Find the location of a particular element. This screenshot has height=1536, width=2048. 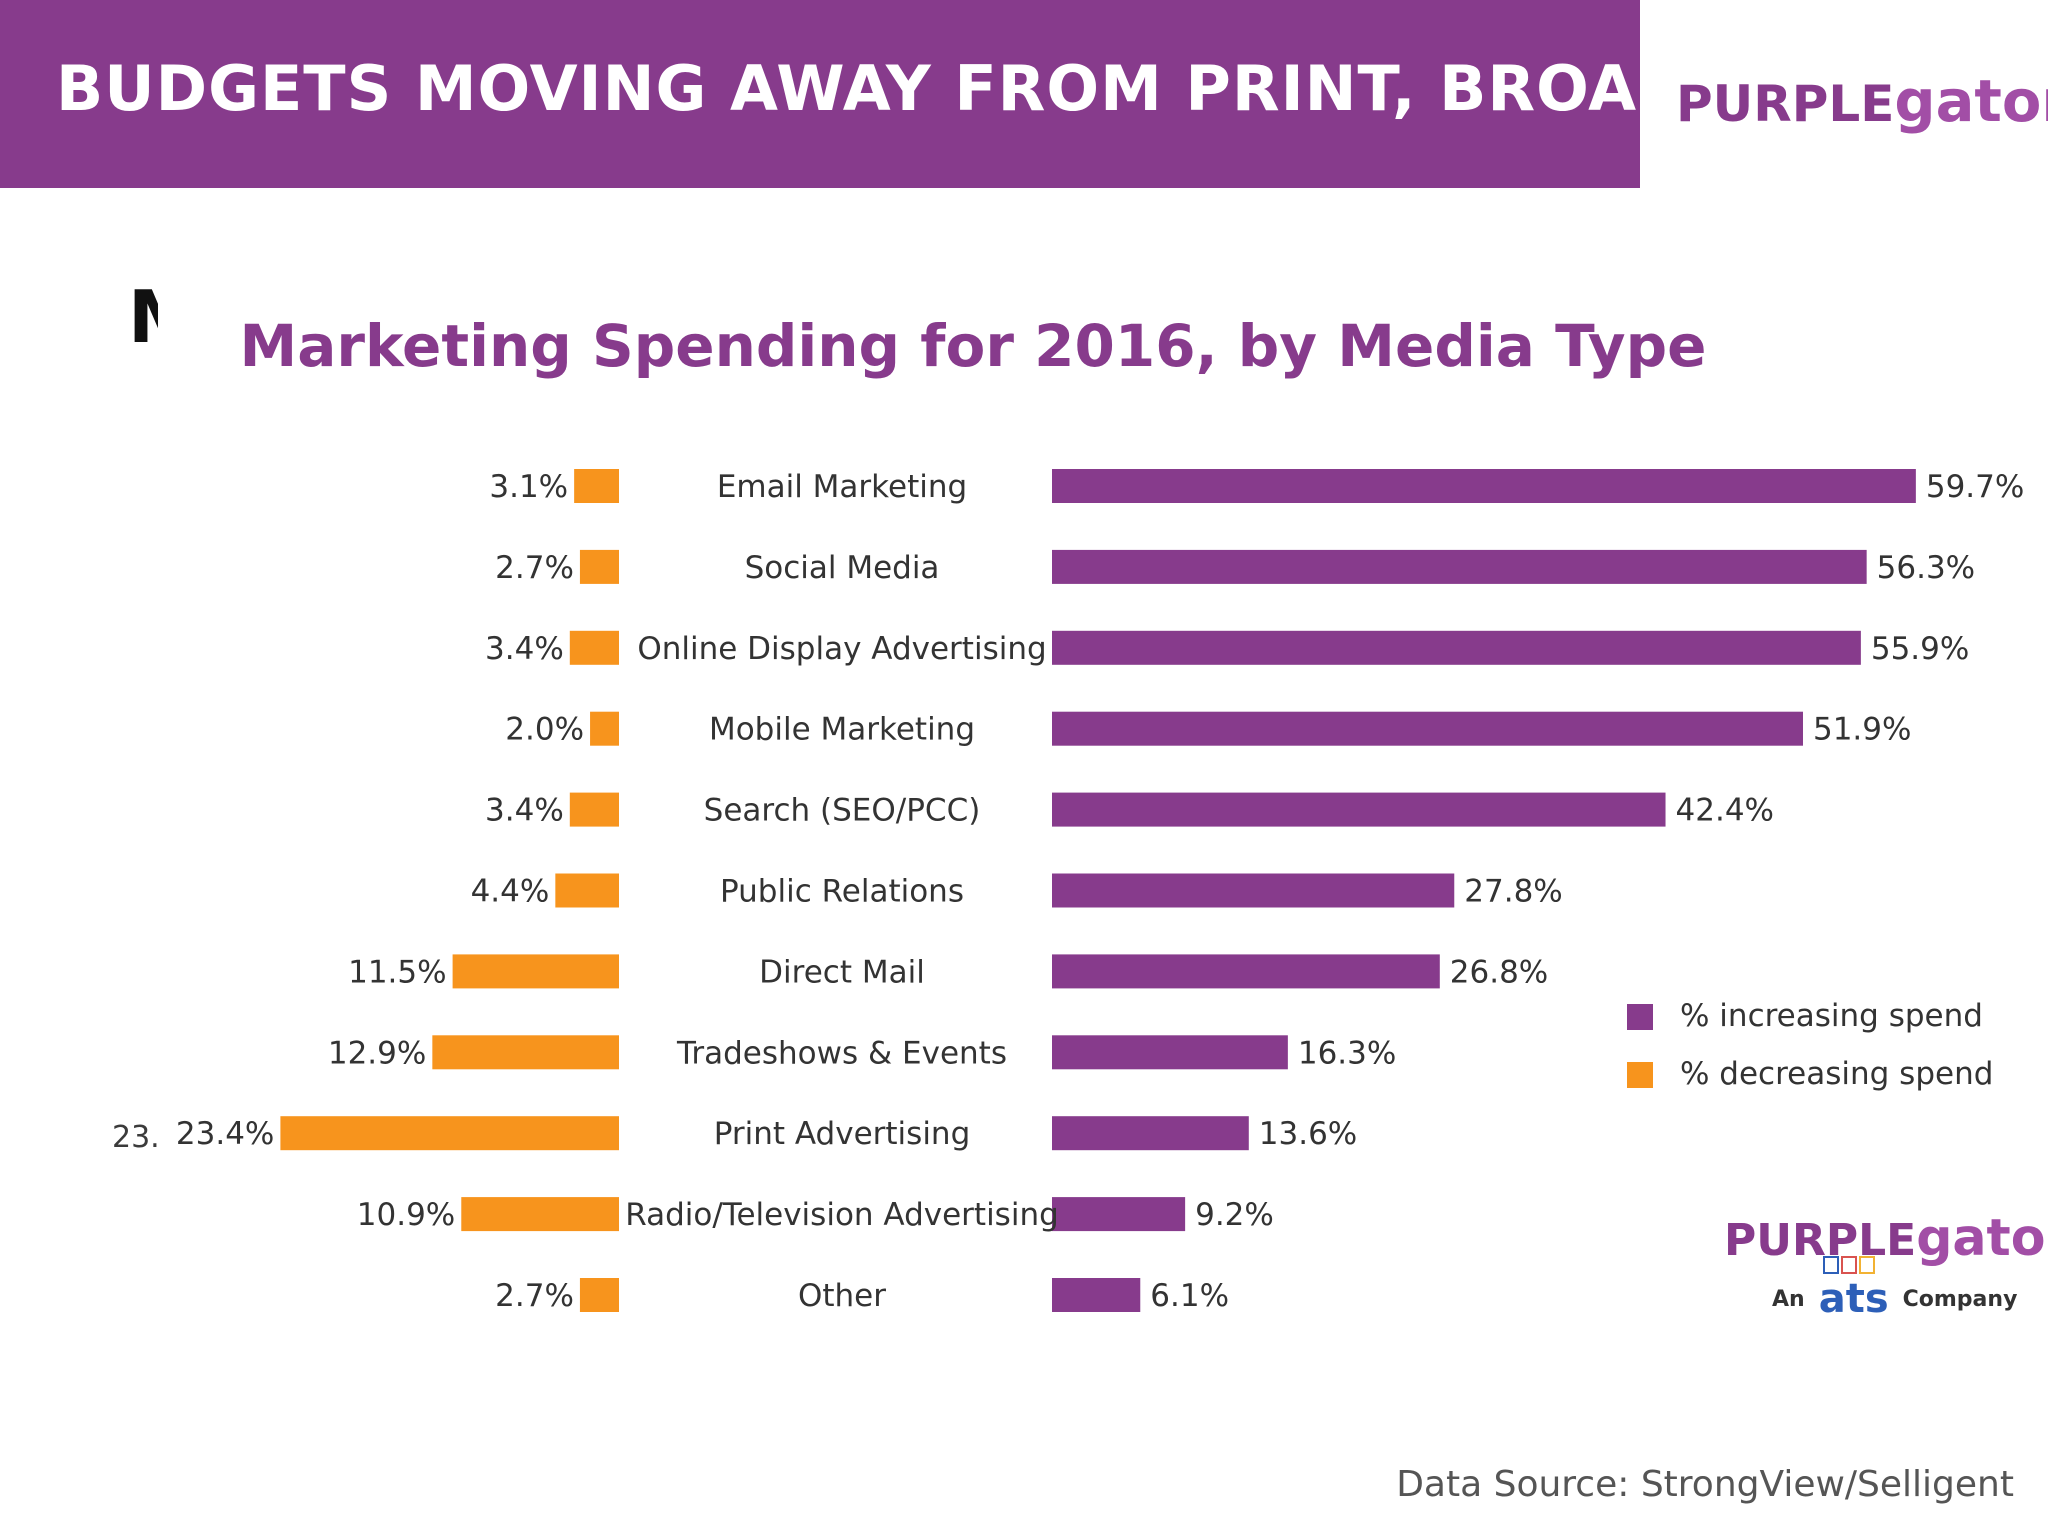

decreasing-value-label: 11.5% is located at coordinates (397, 972).